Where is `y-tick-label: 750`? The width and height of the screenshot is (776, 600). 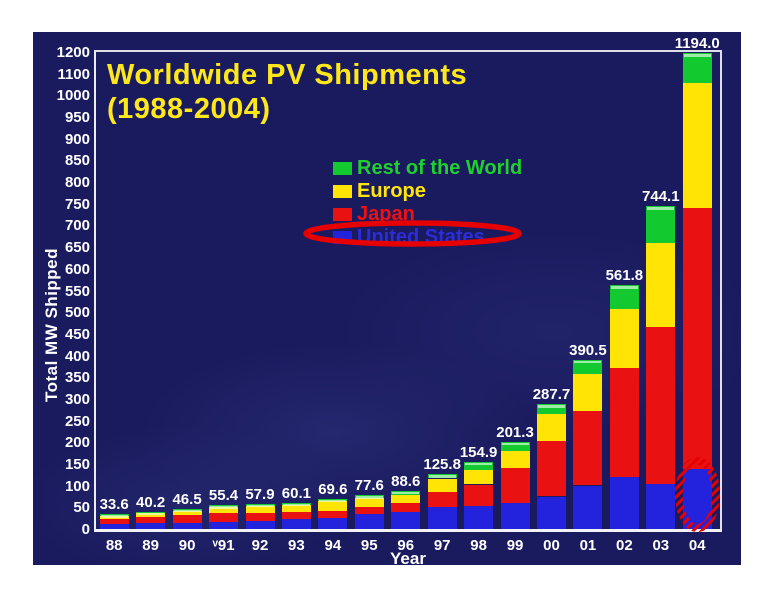
y-tick-label: 750 is located at coordinates (77, 204).